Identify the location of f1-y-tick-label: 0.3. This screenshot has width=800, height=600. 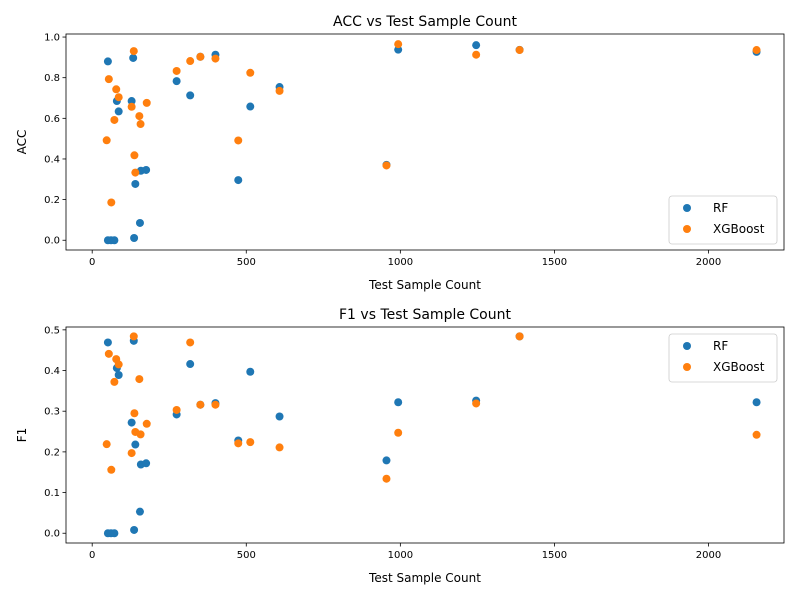
(52, 412).